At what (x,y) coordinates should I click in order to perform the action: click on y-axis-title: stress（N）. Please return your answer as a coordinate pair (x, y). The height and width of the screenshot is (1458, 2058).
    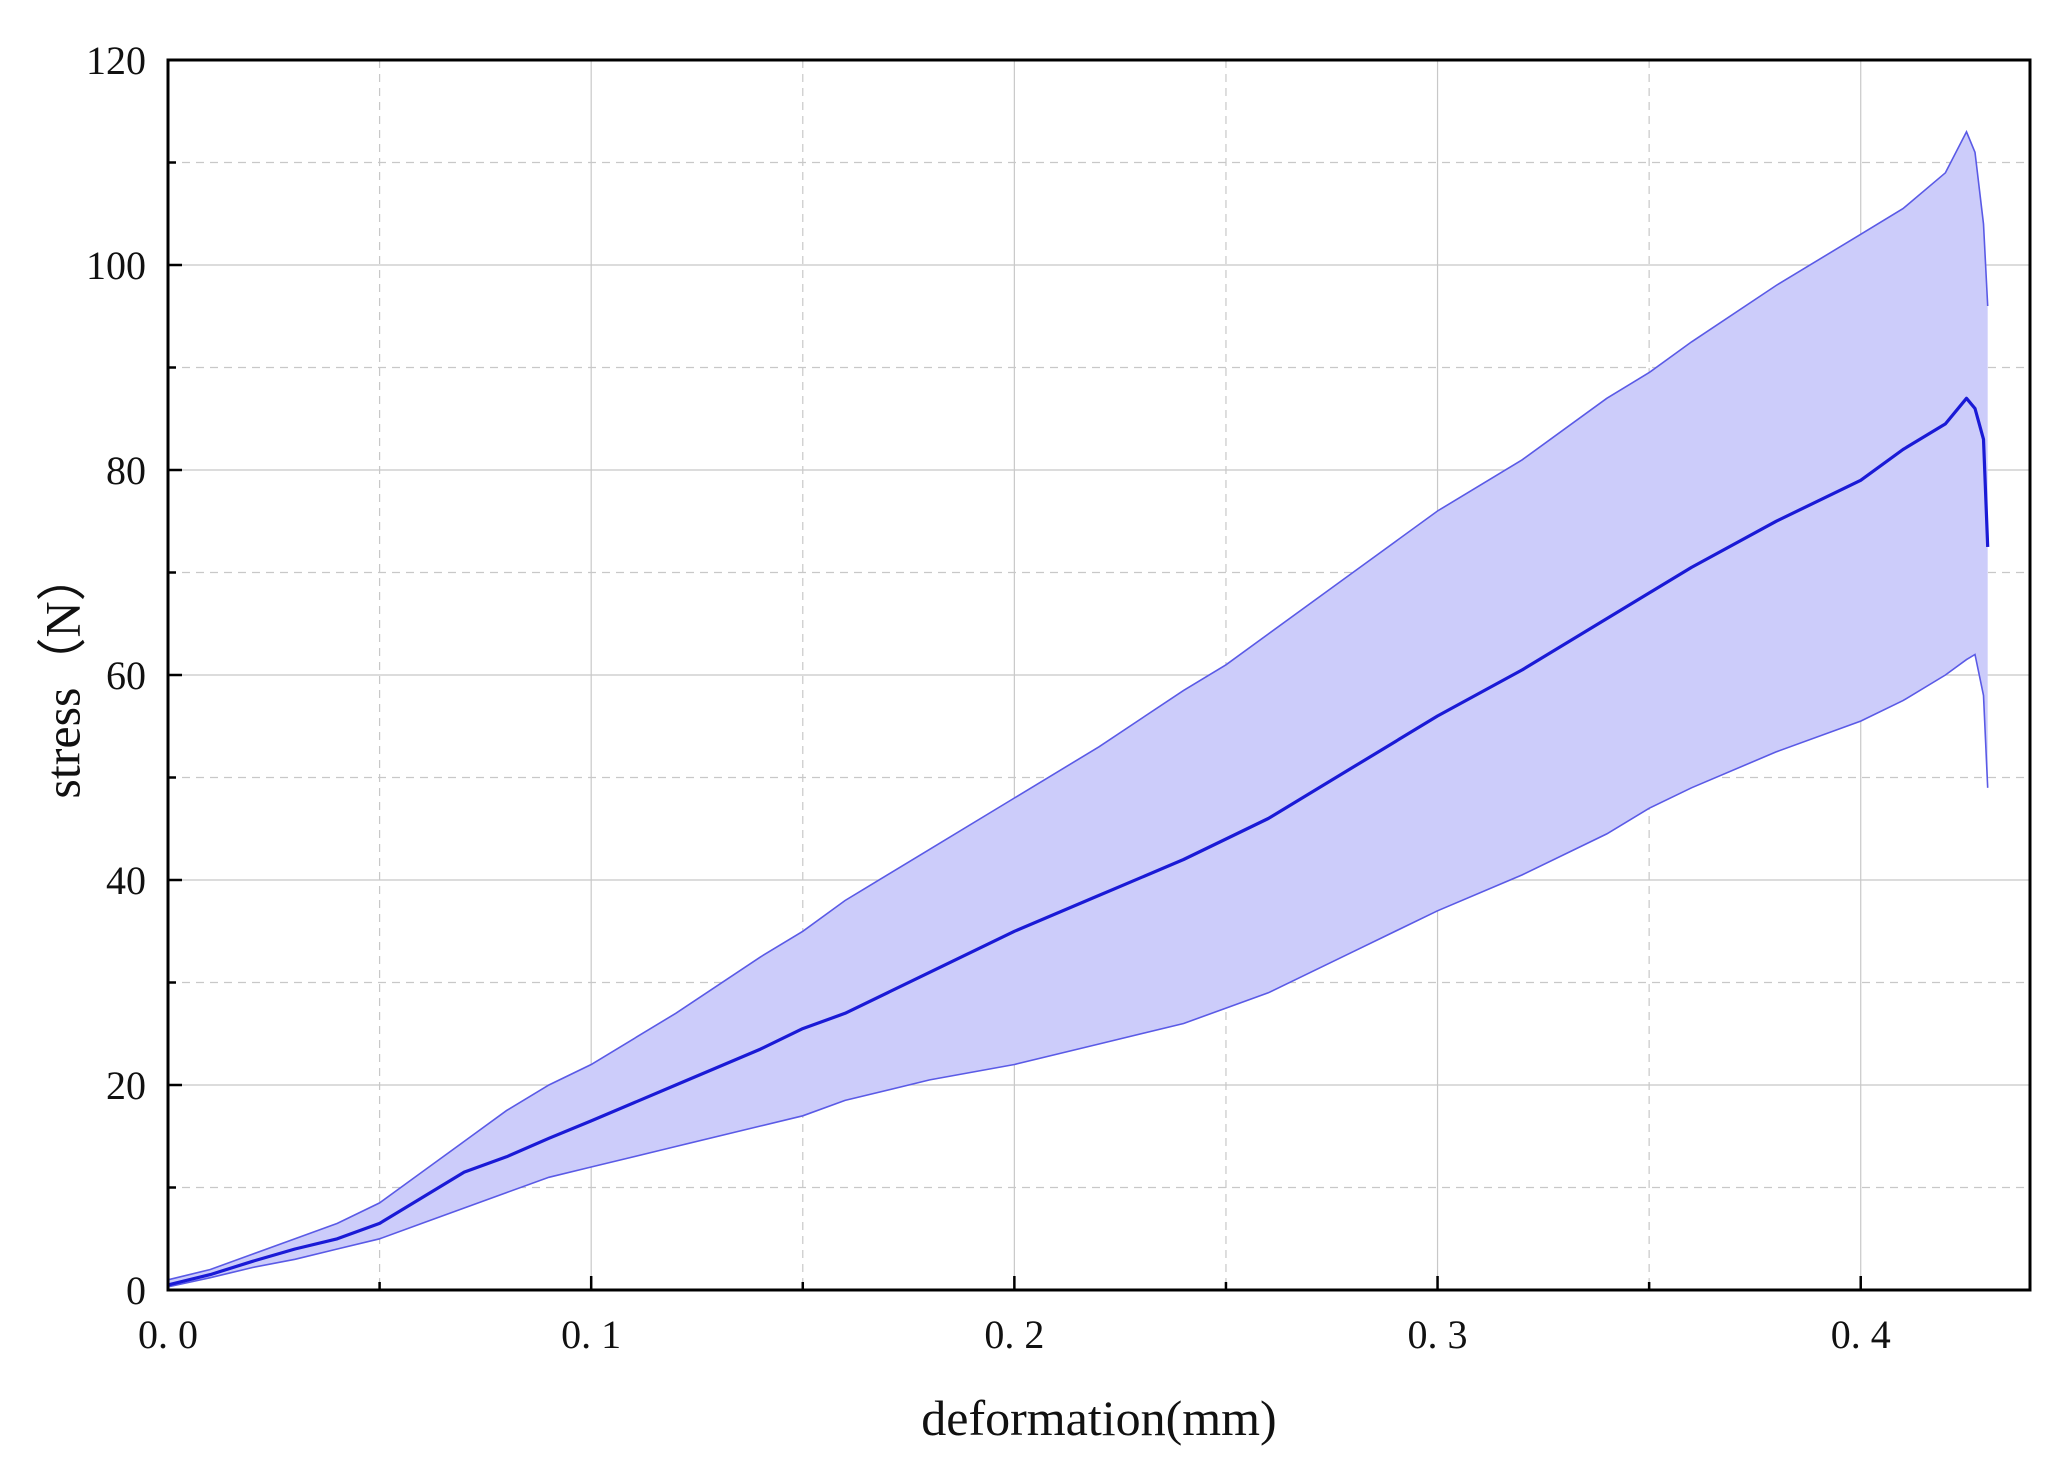
    Looking at the image, I should click on (62, 674).